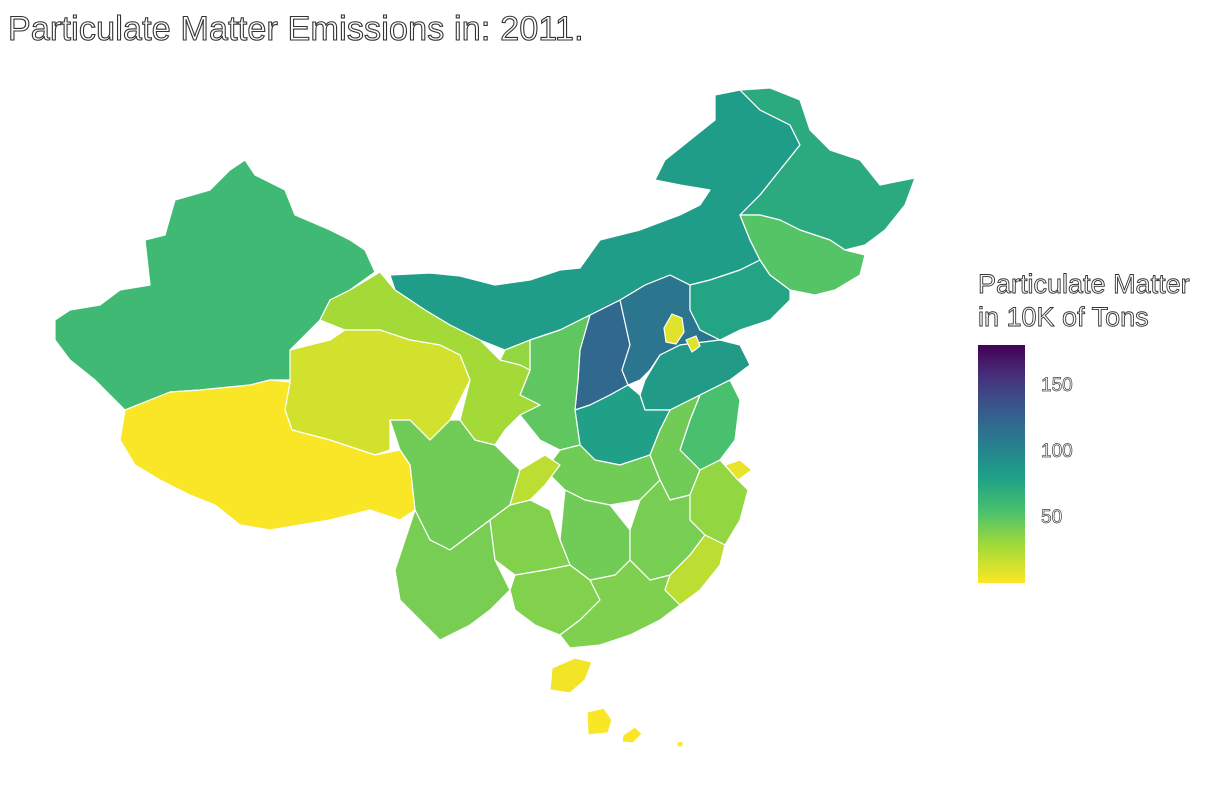 The width and height of the screenshot is (1220, 800). I want to click on region-fujian, so click(695, 570).